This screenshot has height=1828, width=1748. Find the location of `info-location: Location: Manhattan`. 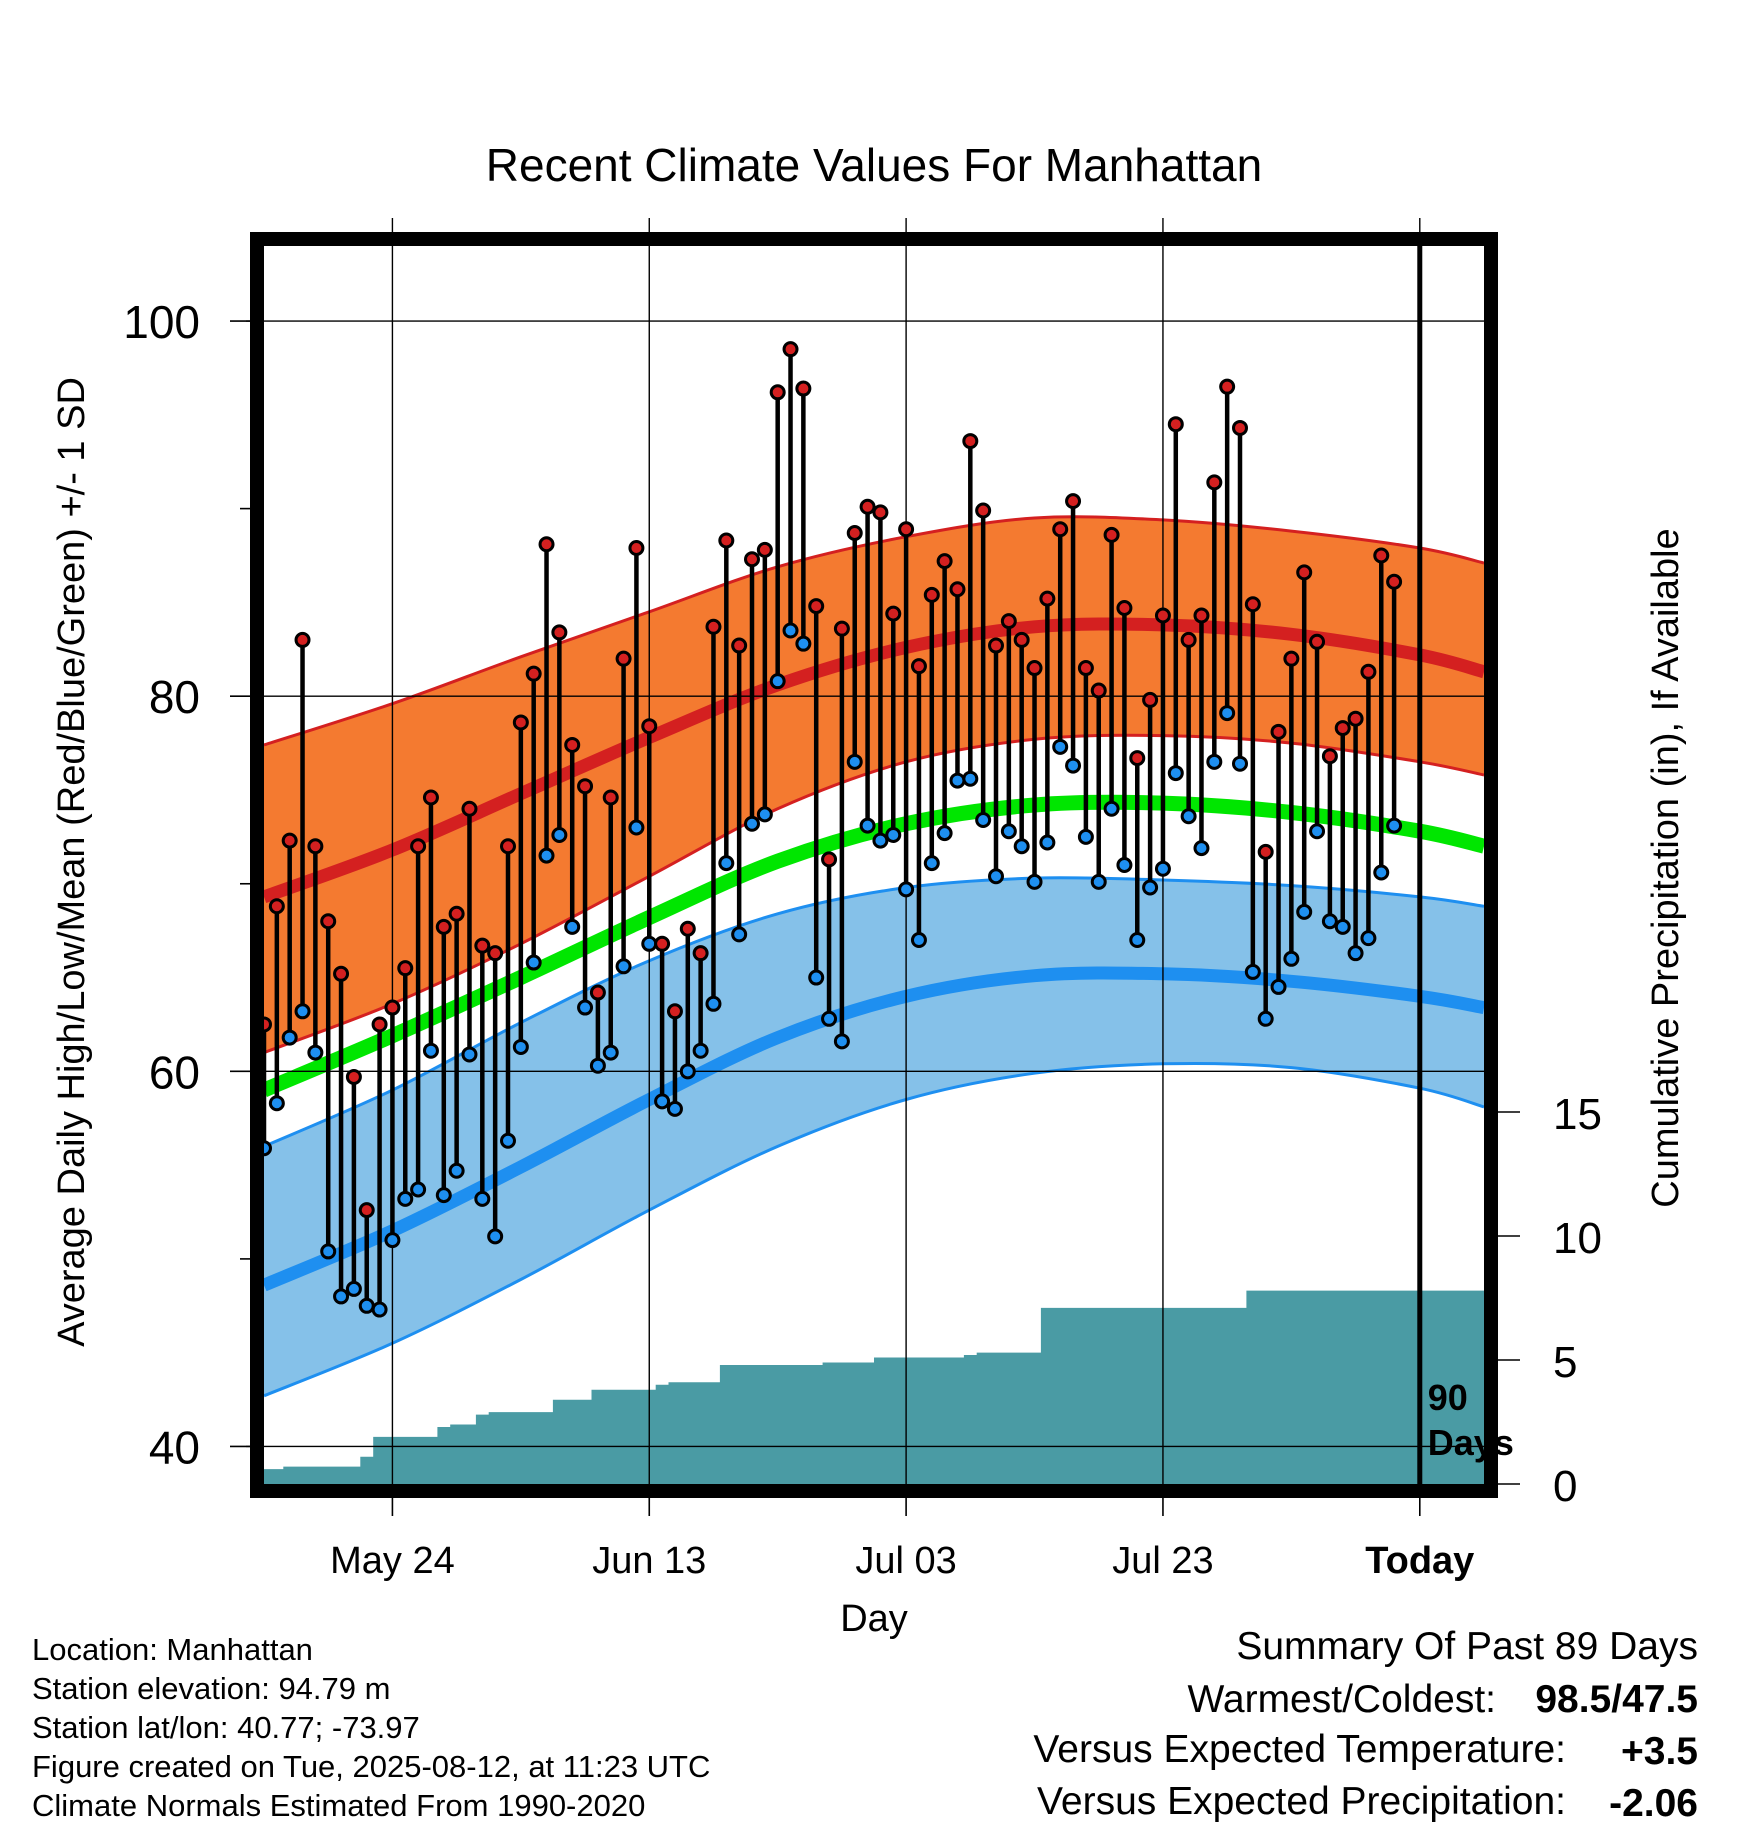

info-location: Location: Manhattan is located at coordinates (172, 1649).